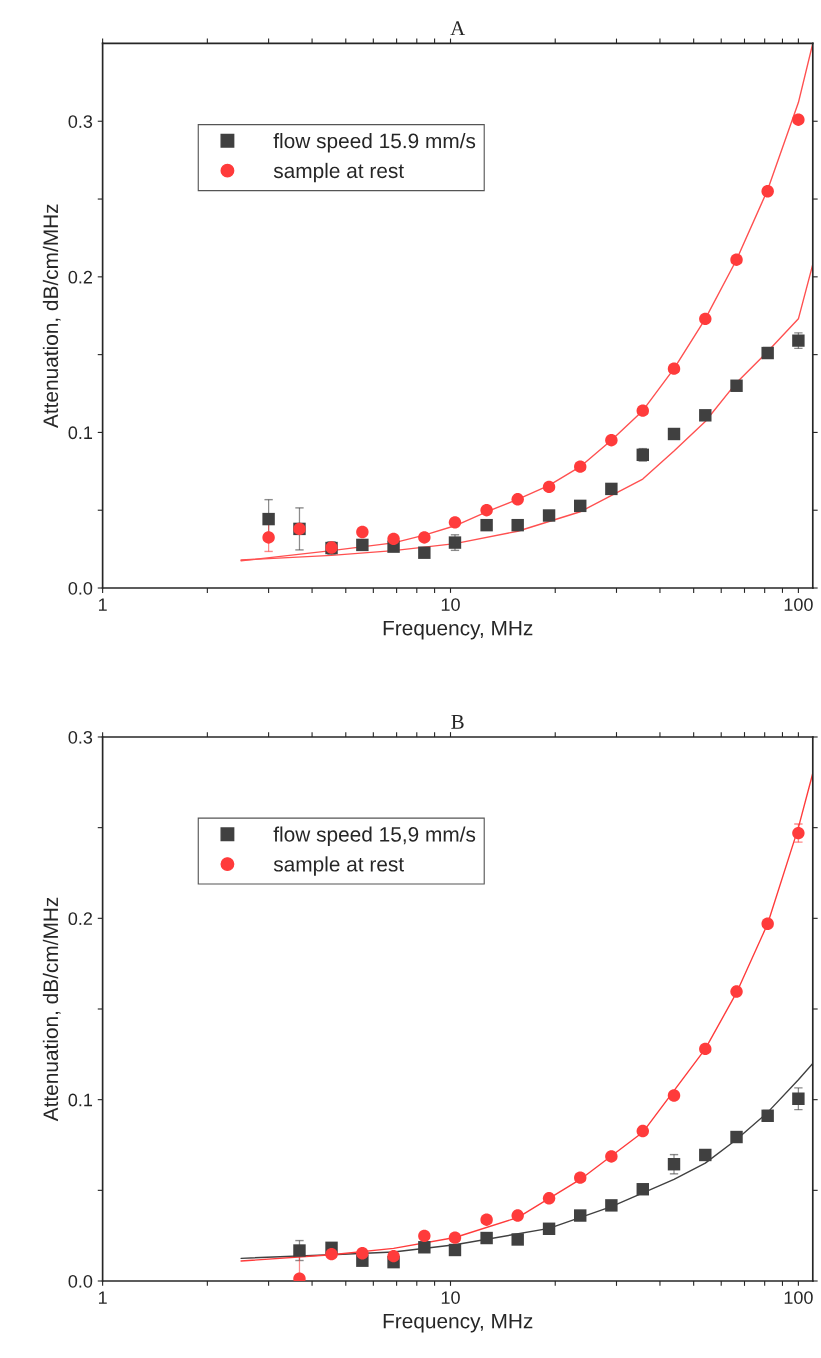  I want to click on chart-title: B, so click(457, 722).